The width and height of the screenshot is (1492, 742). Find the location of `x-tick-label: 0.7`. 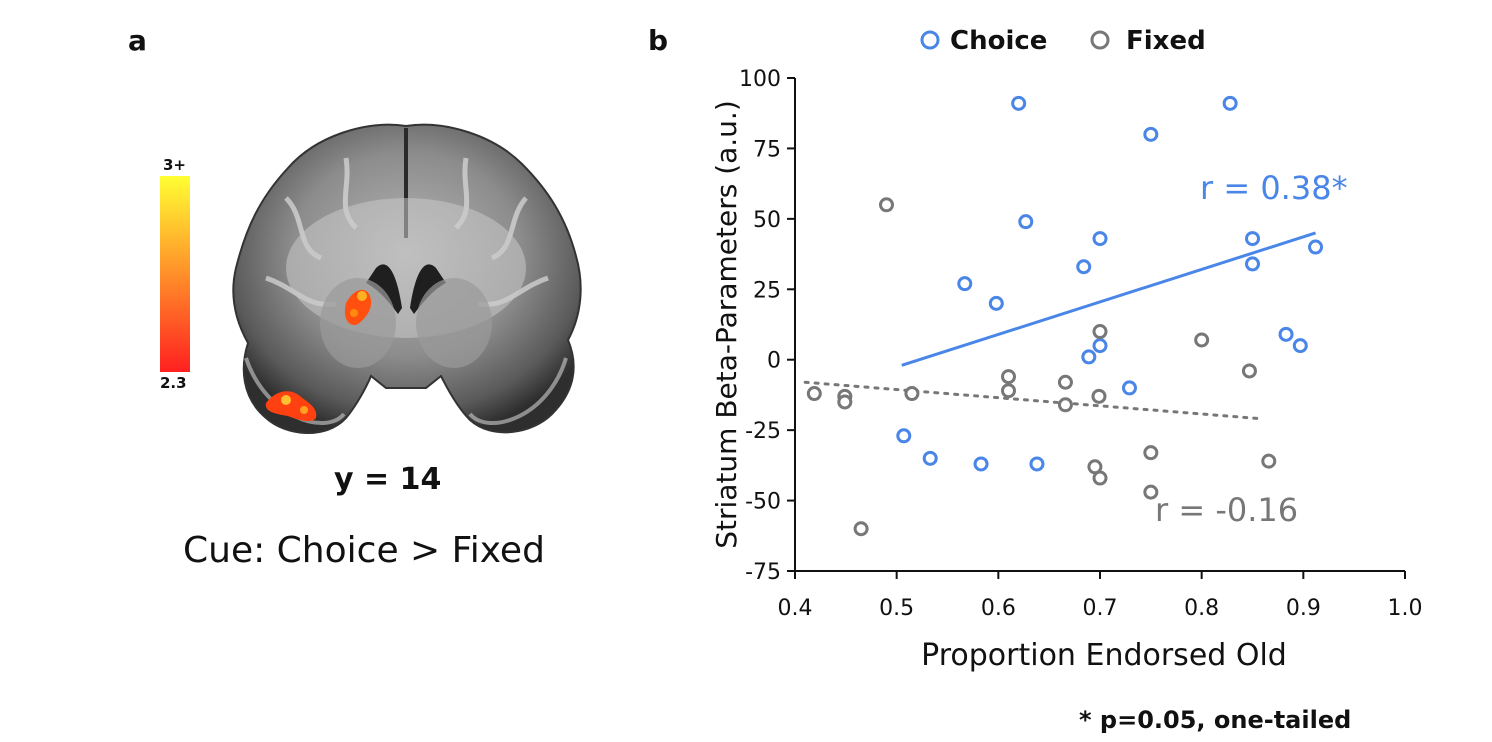

x-tick-label: 0.7 is located at coordinates (1100, 608).